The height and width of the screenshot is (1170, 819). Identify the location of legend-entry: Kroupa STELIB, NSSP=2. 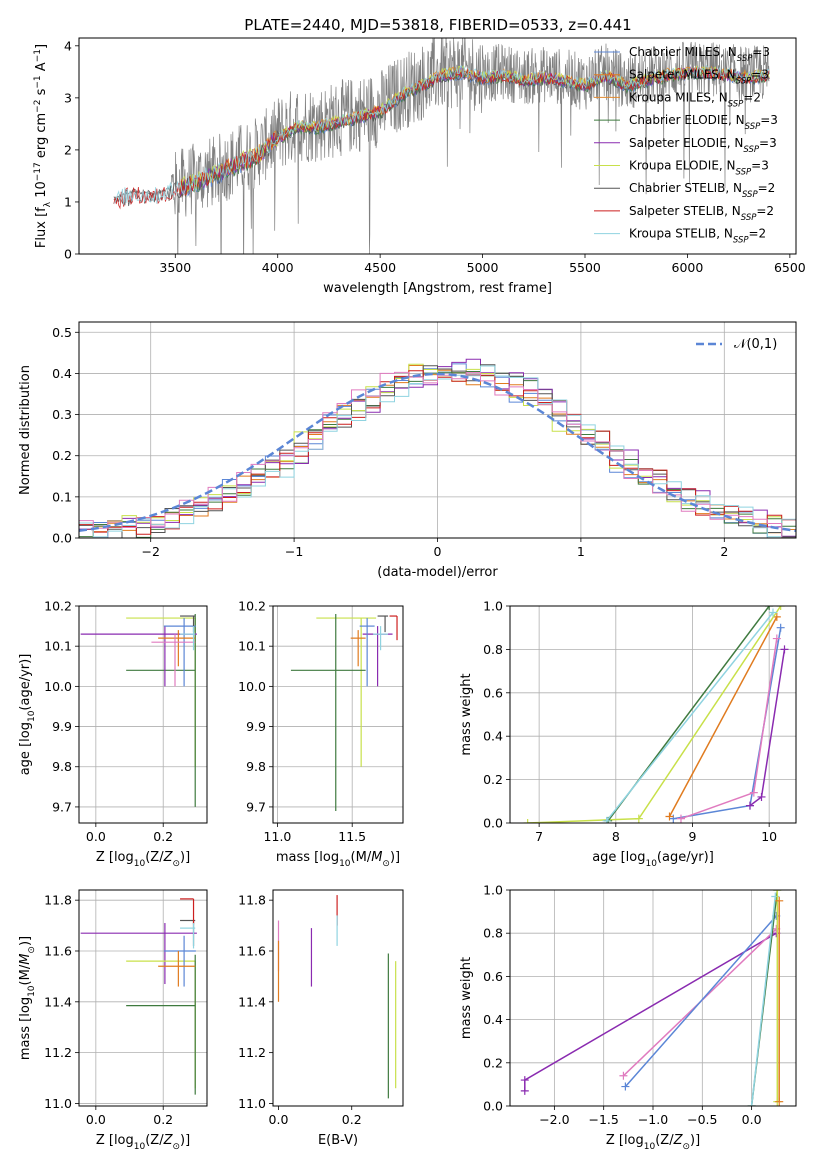
(697, 236).